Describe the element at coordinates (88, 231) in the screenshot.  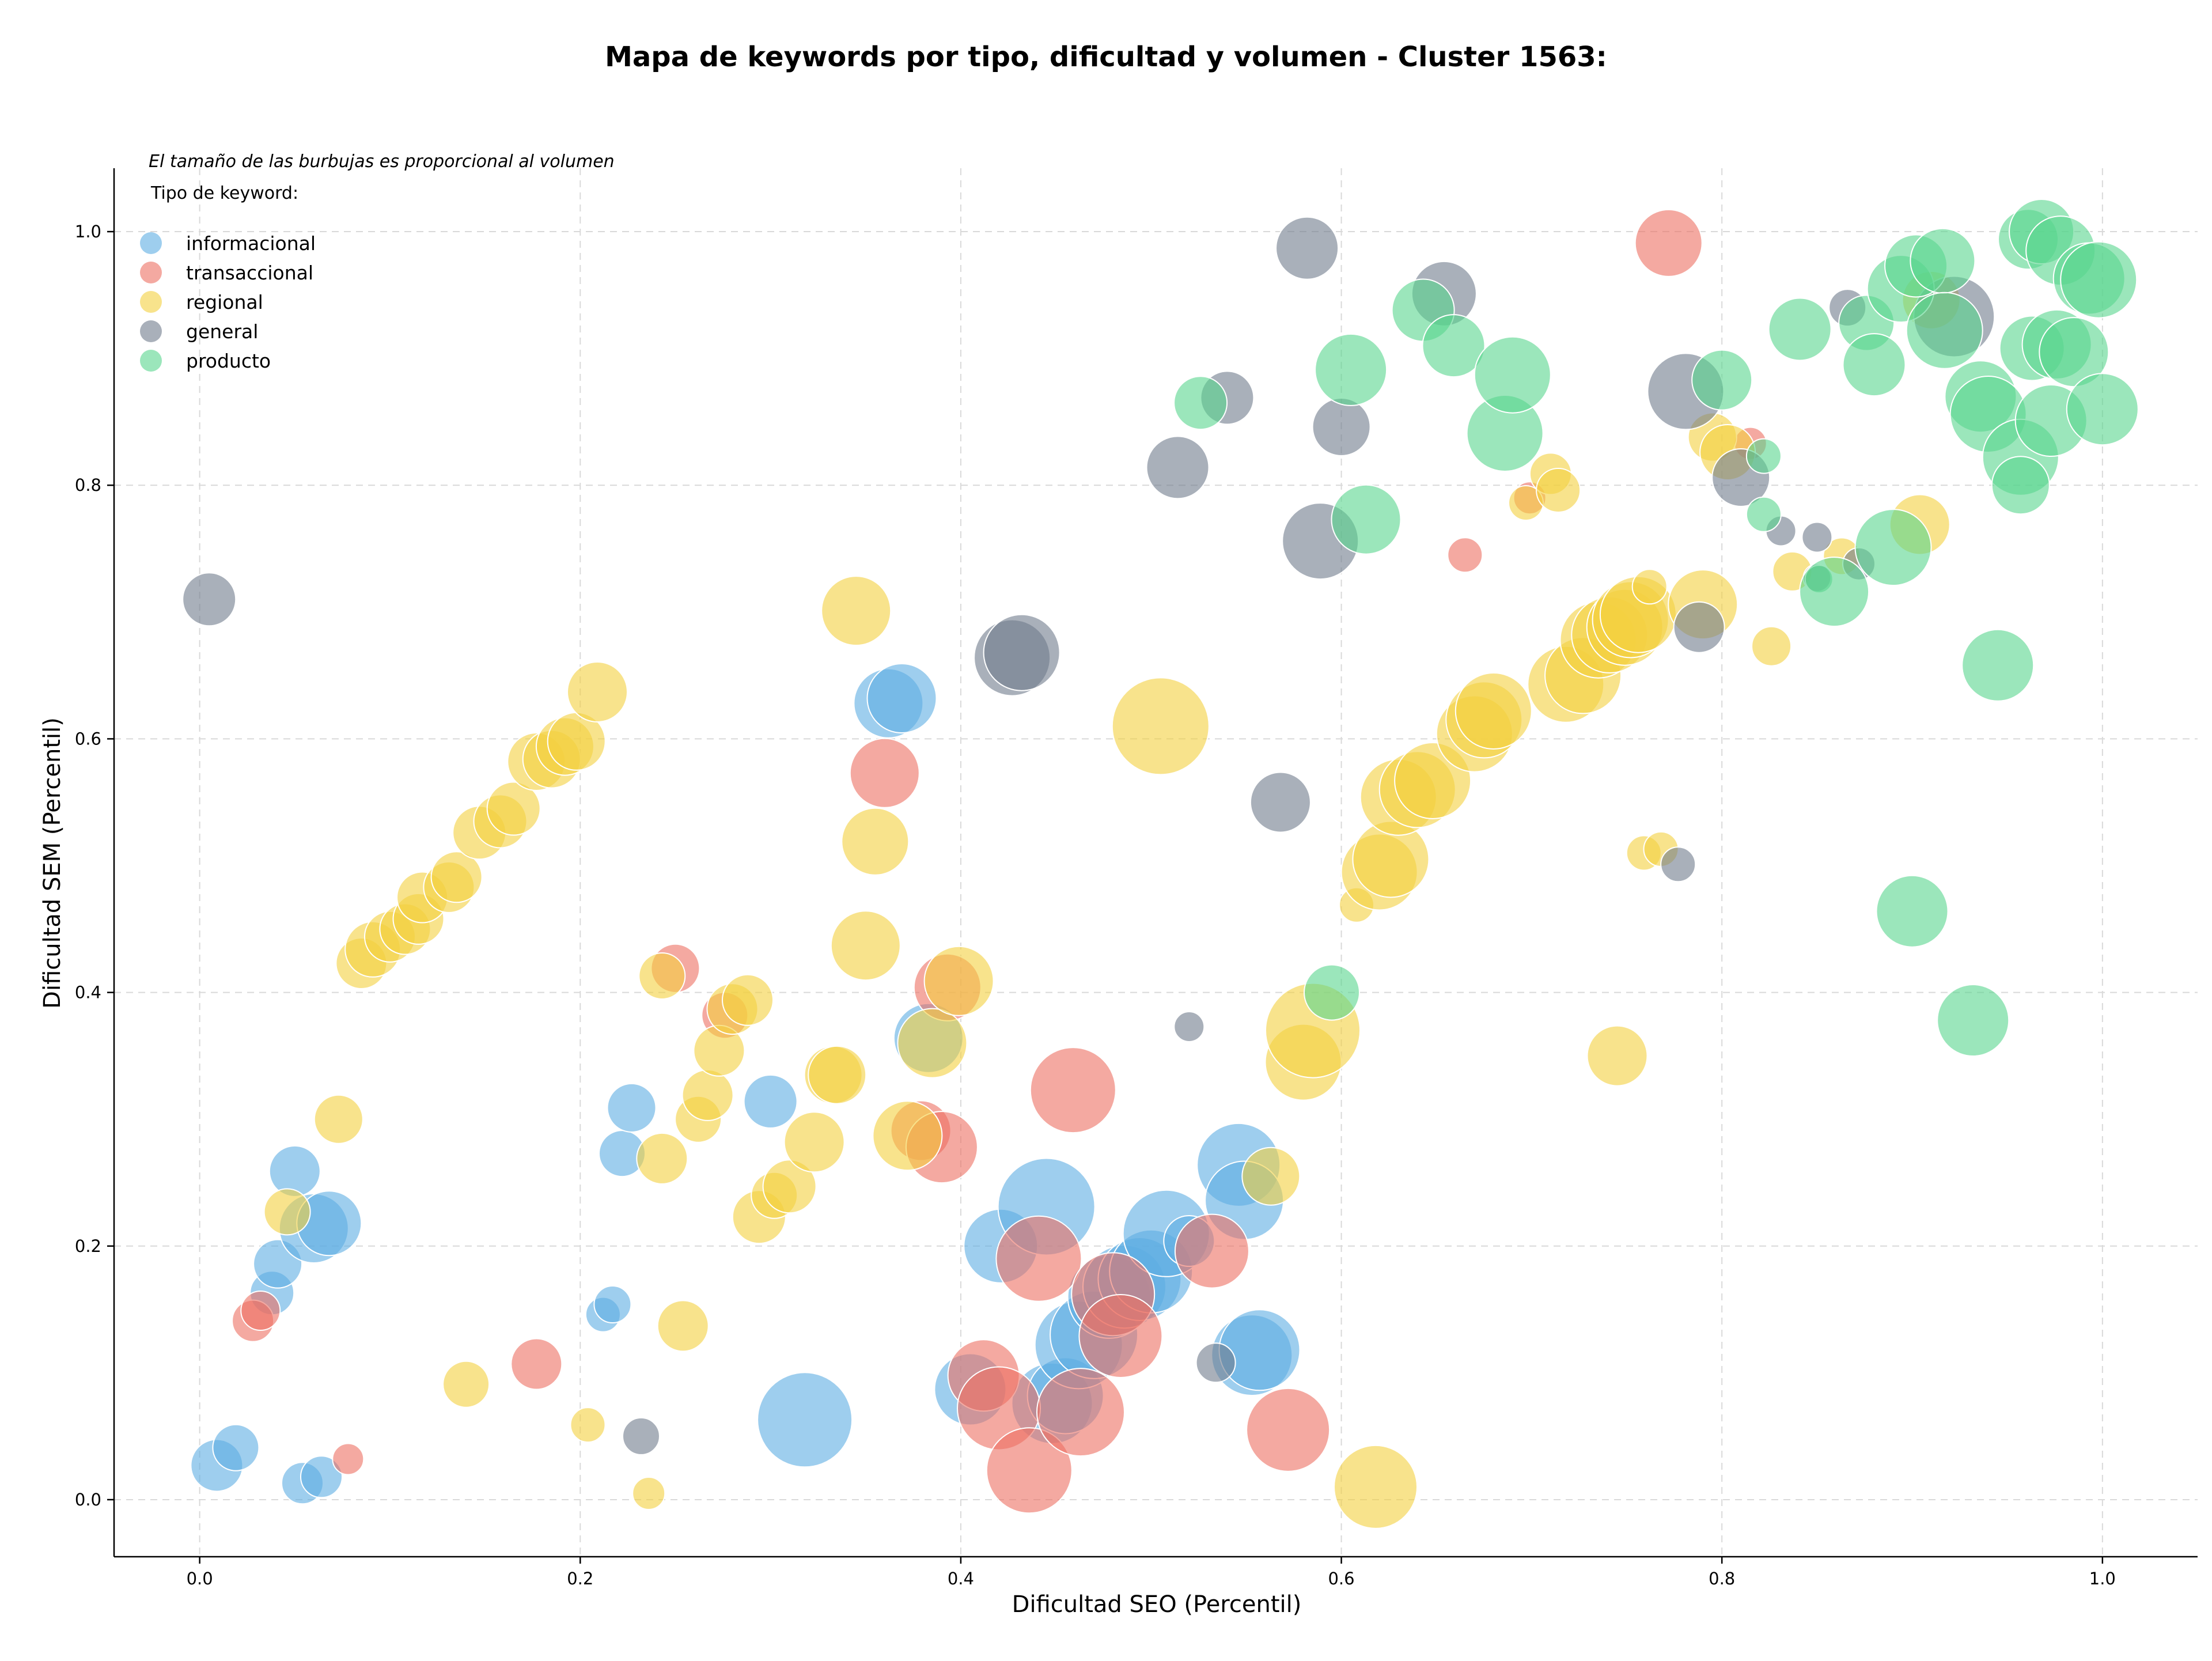
I see `y-tick-label: 1.0` at that location.